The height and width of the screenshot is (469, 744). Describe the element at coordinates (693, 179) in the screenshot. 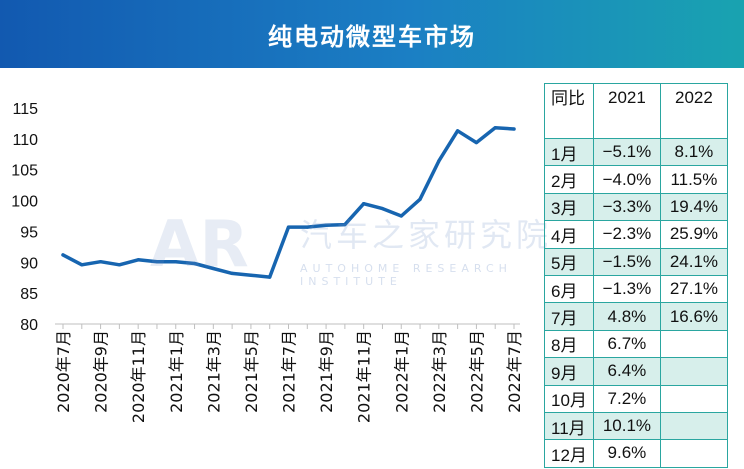

I see `yoy-cell-2022: 11.5%` at that location.